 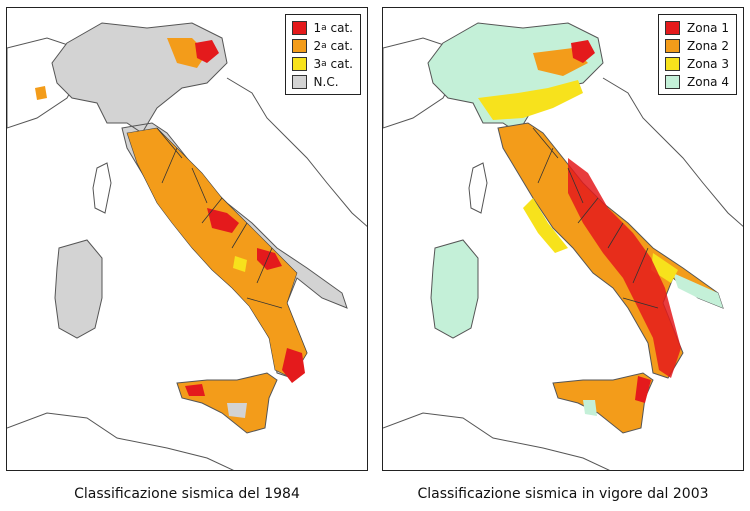 I want to click on legend-item: Zona 2, so click(x=697, y=46).